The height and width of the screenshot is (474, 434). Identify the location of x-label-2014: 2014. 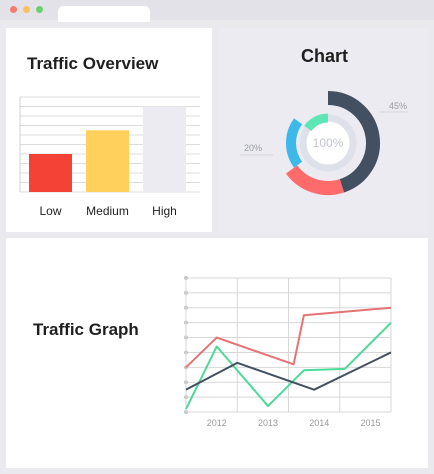
(319, 423).